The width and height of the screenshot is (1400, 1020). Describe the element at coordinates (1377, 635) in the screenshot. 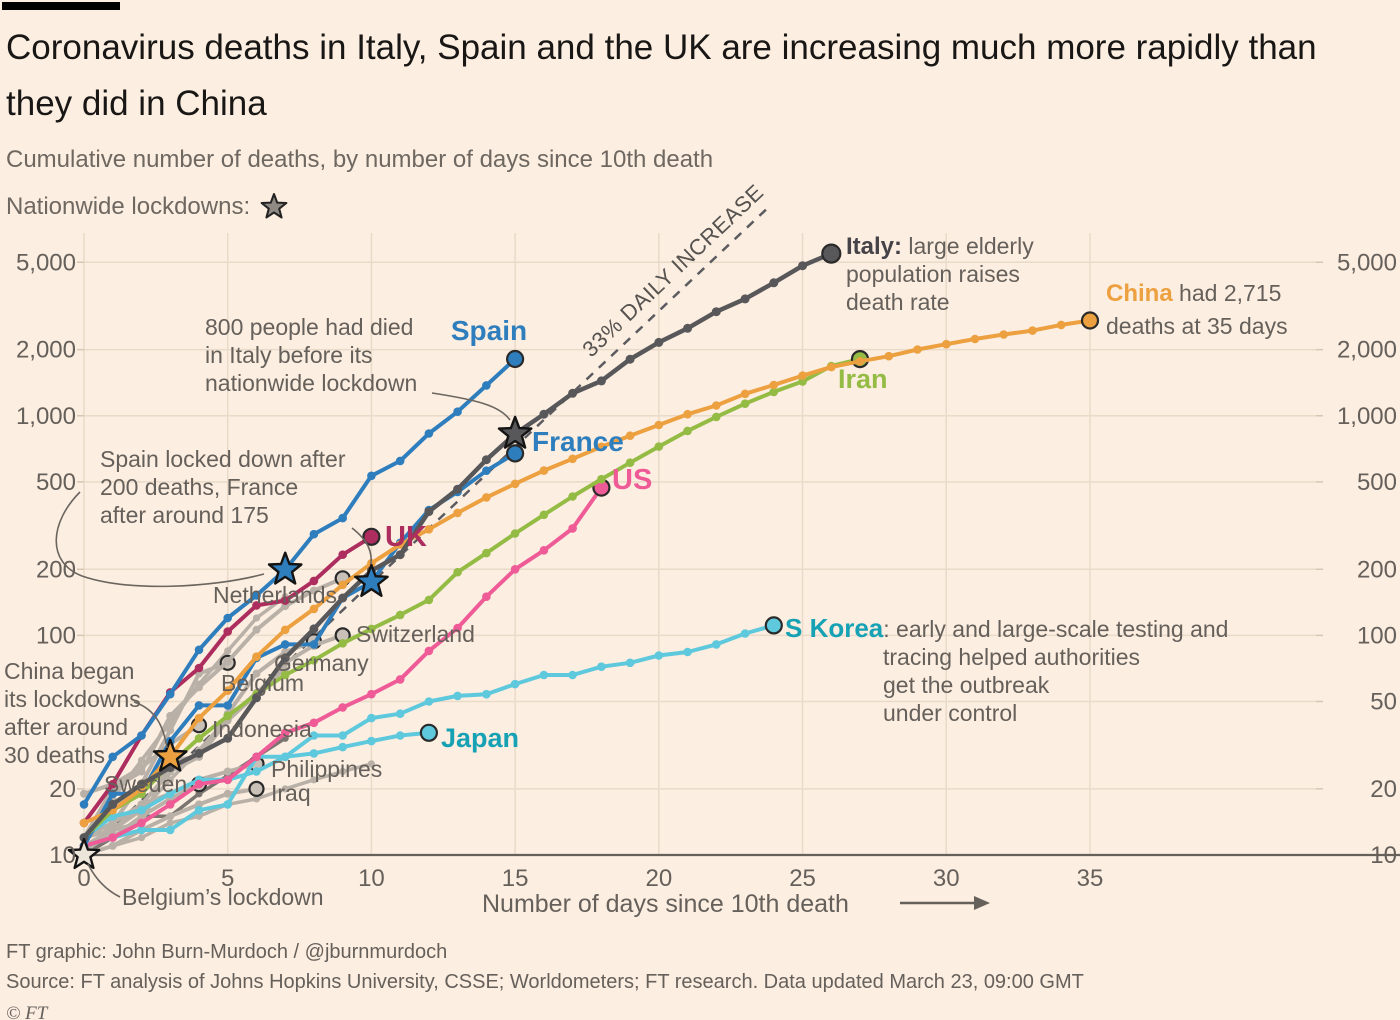

I see `y-axis-tick-right: 100` at that location.